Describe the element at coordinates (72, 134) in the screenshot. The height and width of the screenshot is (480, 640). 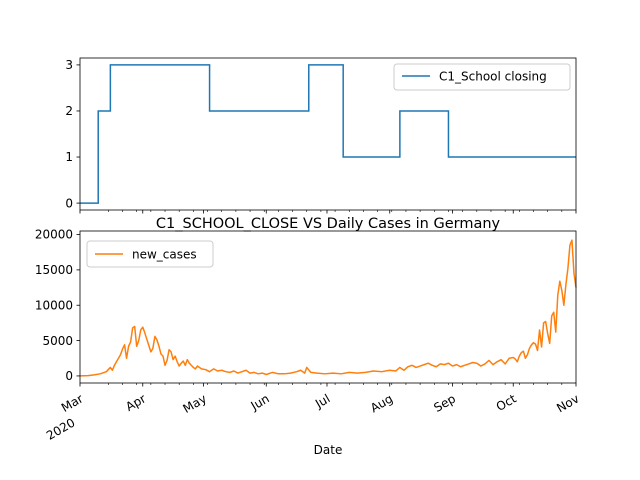
I see `top-y-axis-ticks: 0 1 2 3` at that location.